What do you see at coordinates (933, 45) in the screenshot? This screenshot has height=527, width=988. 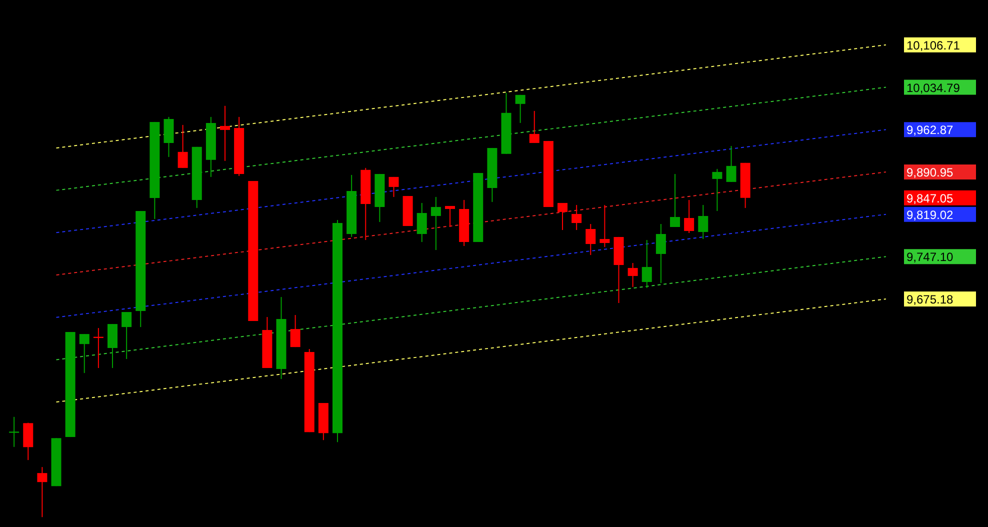 I see `y-tick-label: 10,106.71` at bounding box center [933, 45].